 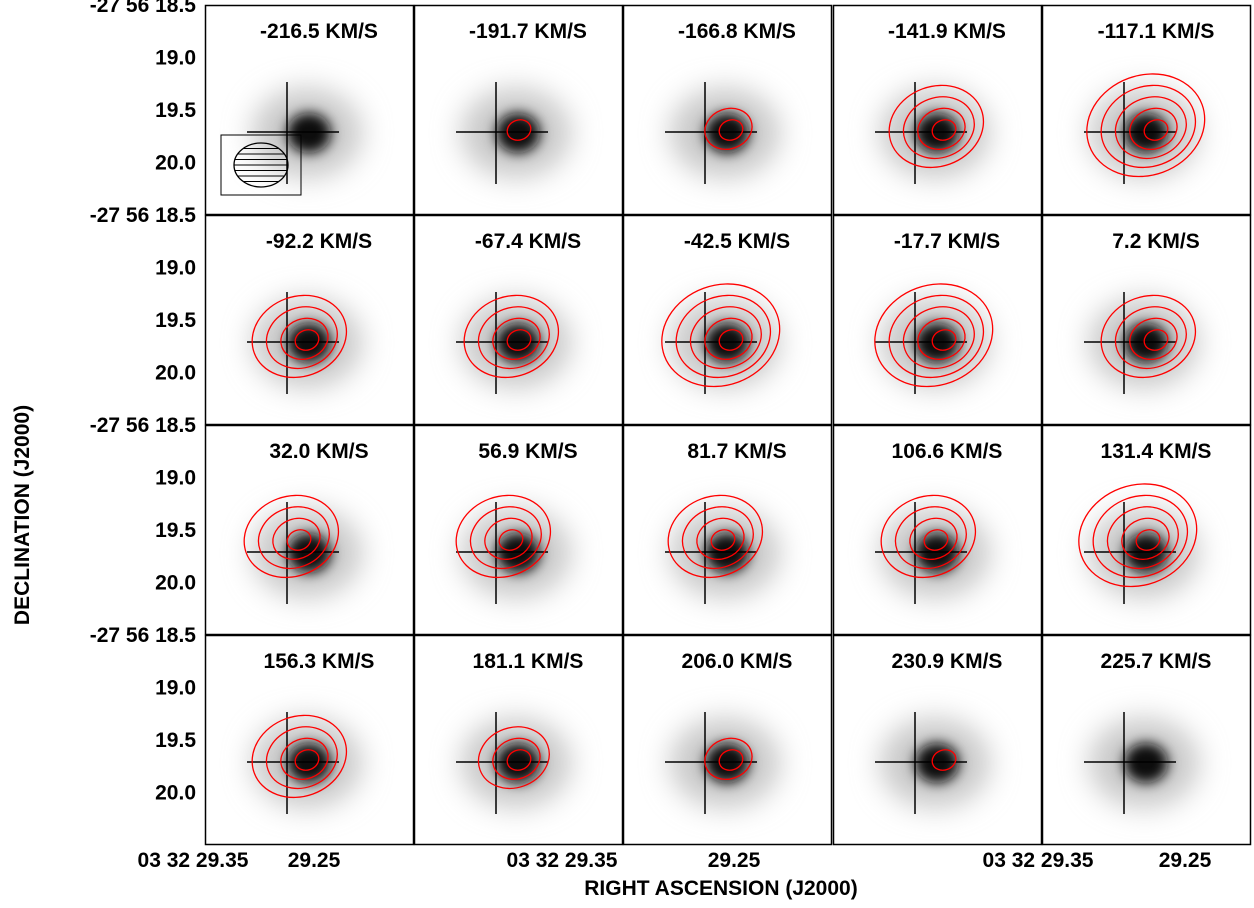 What do you see at coordinates (737, 241) in the screenshot?
I see `velocity-label: -42.5 KM/S` at bounding box center [737, 241].